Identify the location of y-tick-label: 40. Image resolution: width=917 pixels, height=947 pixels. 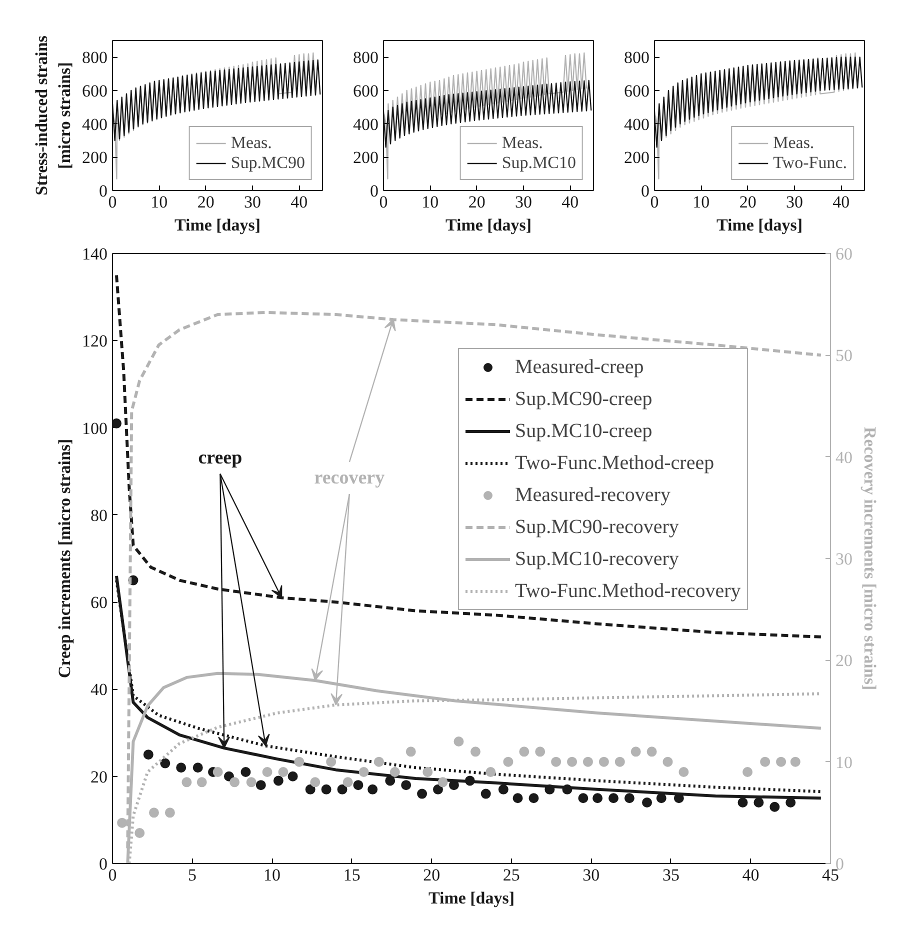
(99, 690).